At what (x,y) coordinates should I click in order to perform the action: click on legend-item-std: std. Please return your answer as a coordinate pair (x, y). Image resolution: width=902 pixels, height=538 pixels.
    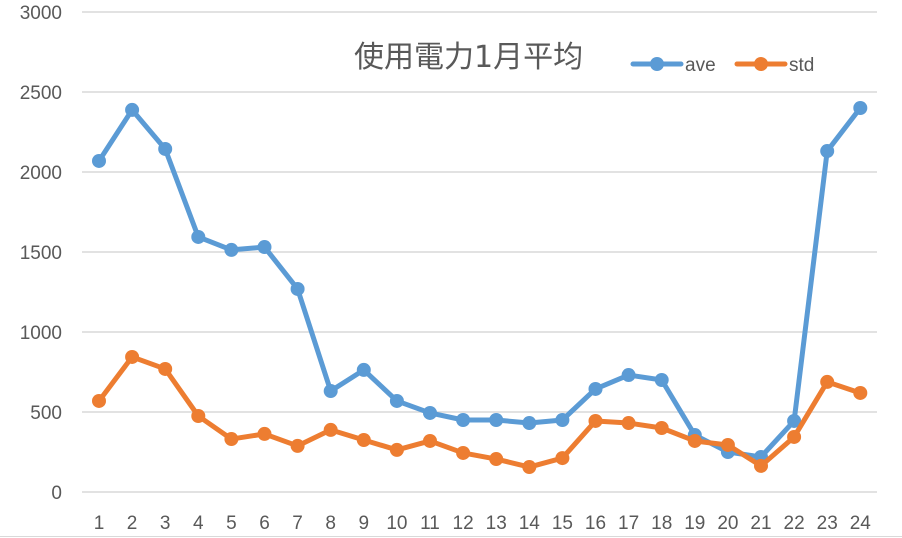
    Looking at the image, I should click on (774, 65).